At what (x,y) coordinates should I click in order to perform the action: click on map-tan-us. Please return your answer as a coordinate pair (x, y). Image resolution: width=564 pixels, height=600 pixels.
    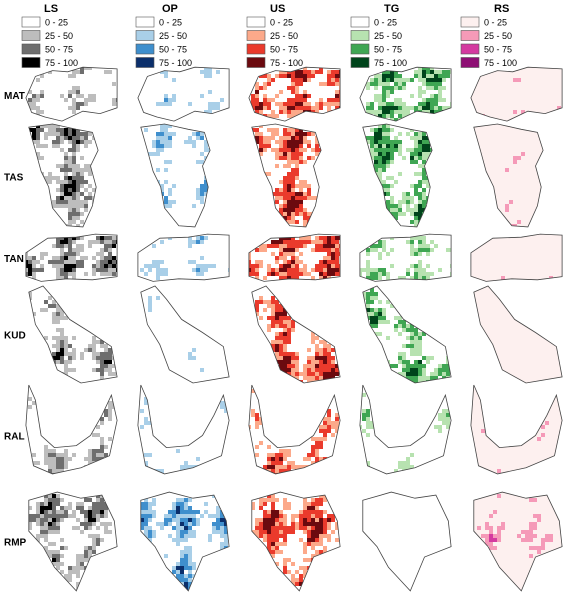
    Looking at the image, I should click on (294, 257).